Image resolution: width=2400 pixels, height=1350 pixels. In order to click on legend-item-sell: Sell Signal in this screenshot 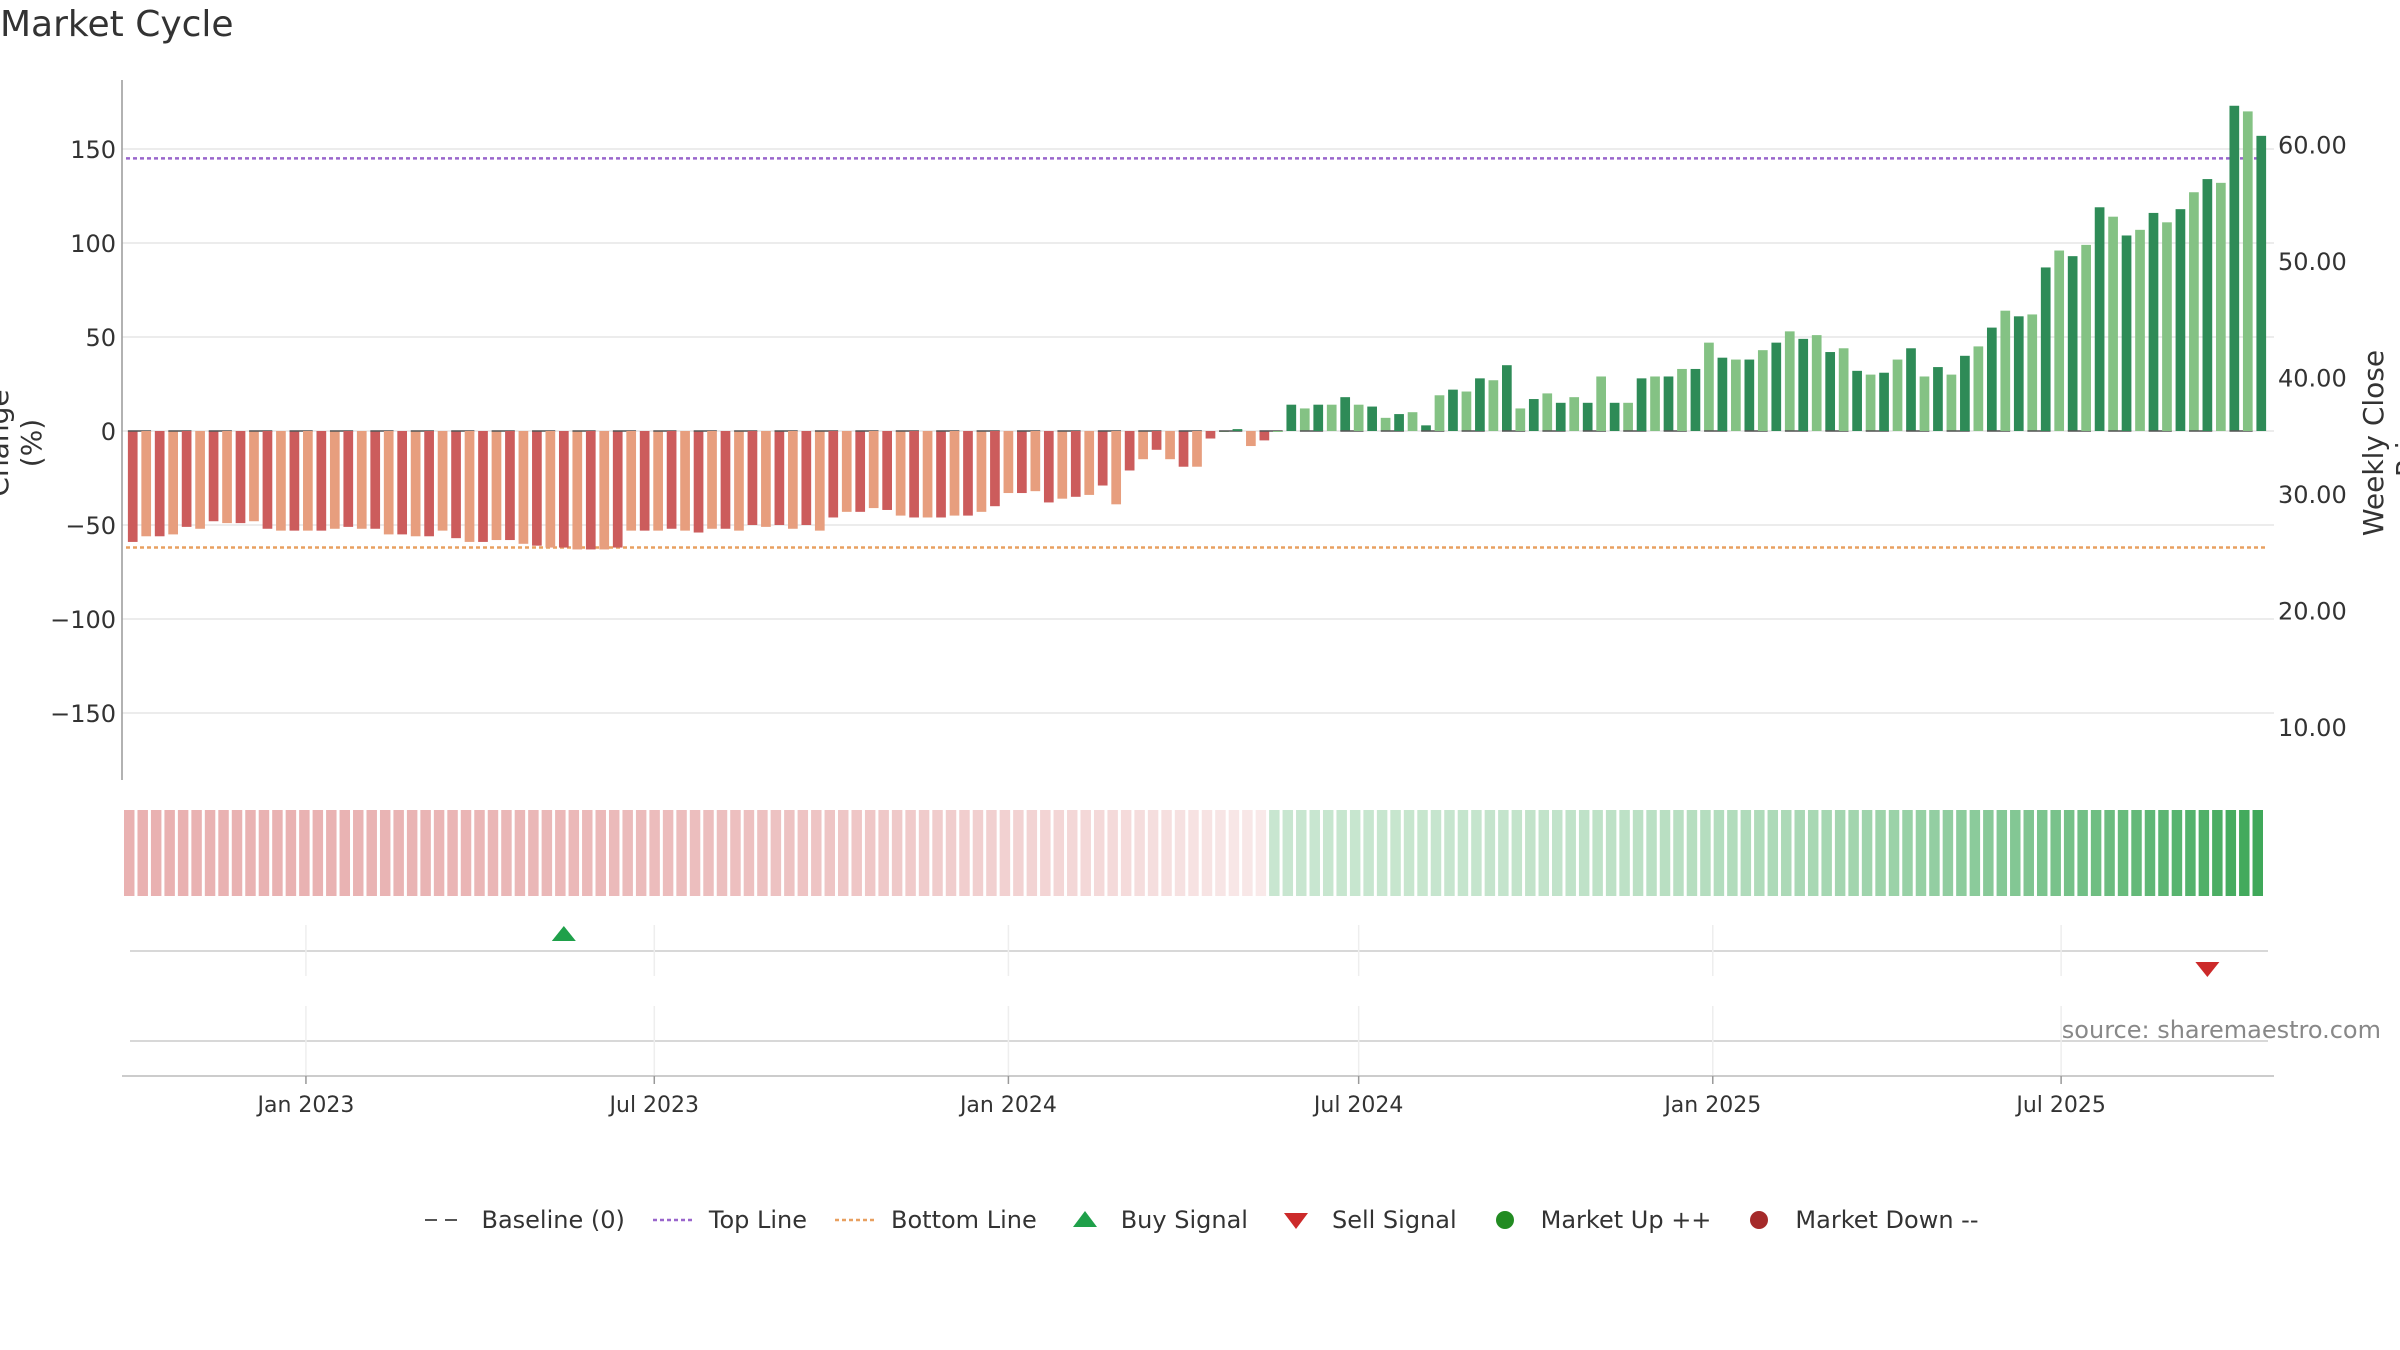, I will do `click(1364, 1220)`.